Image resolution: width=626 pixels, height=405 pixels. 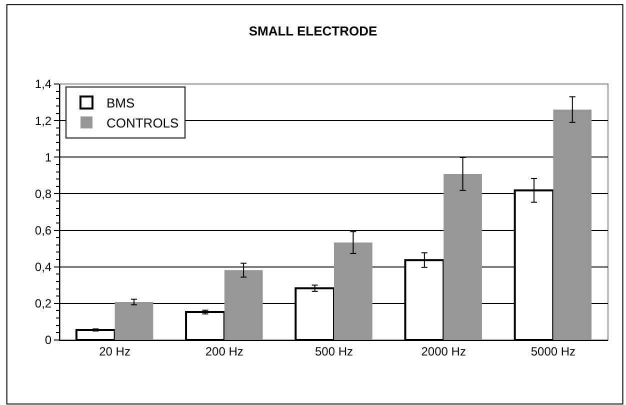 I want to click on y-tick-label: 0,8, so click(x=43, y=193).